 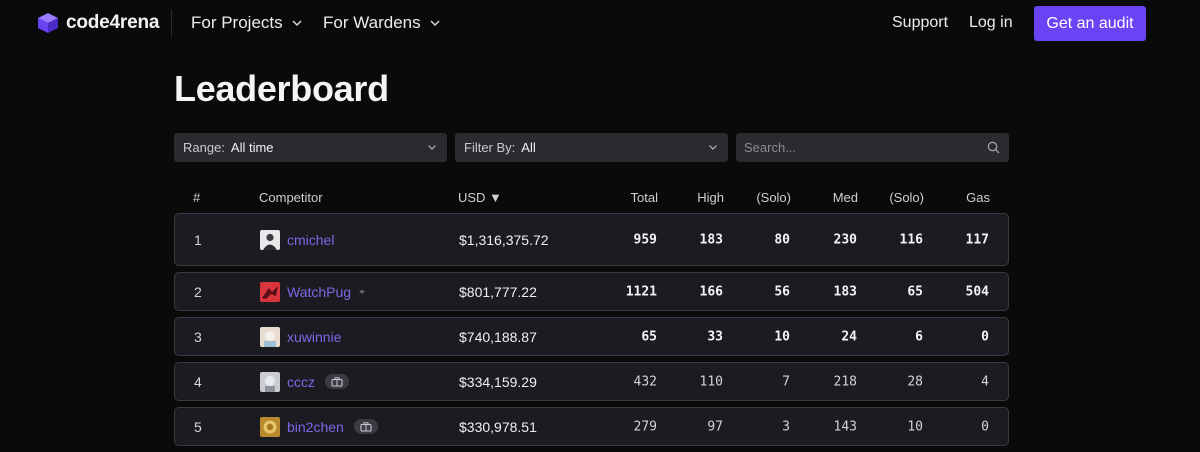 What do you see at coordinates (281, 88) in the screenshot?
I see `page-title: Leaderboard` at bounding box center [281, 88].